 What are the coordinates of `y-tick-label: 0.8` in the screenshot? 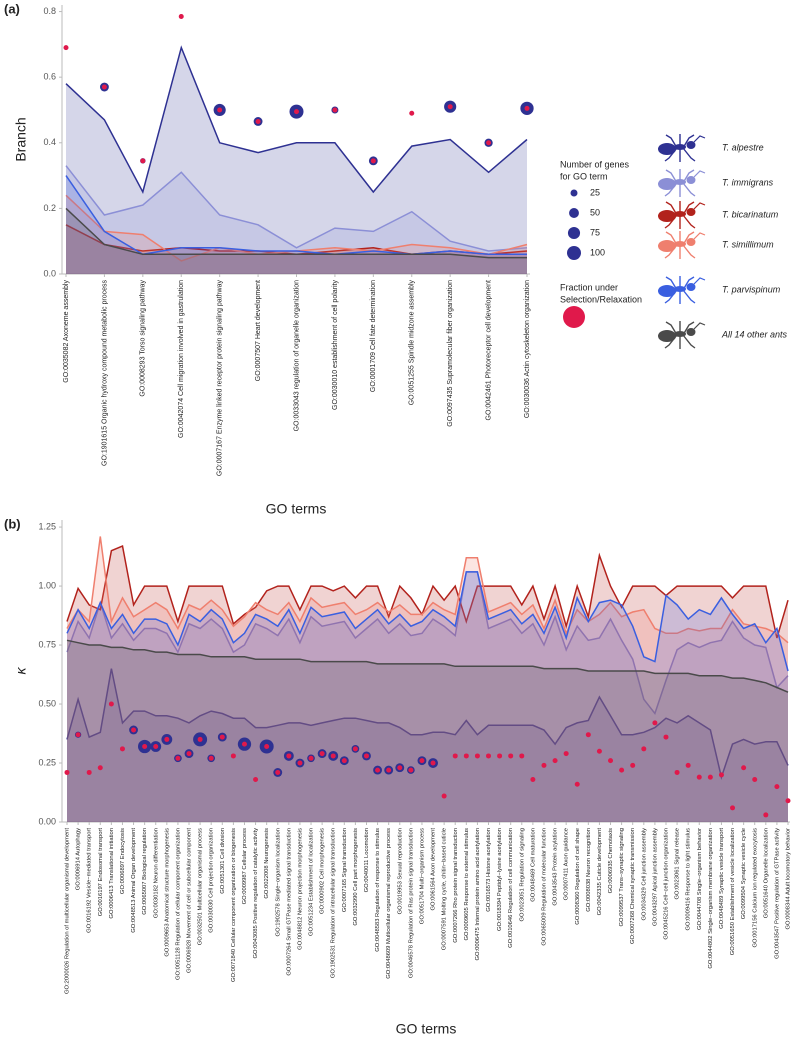 It's located at (49, 11).